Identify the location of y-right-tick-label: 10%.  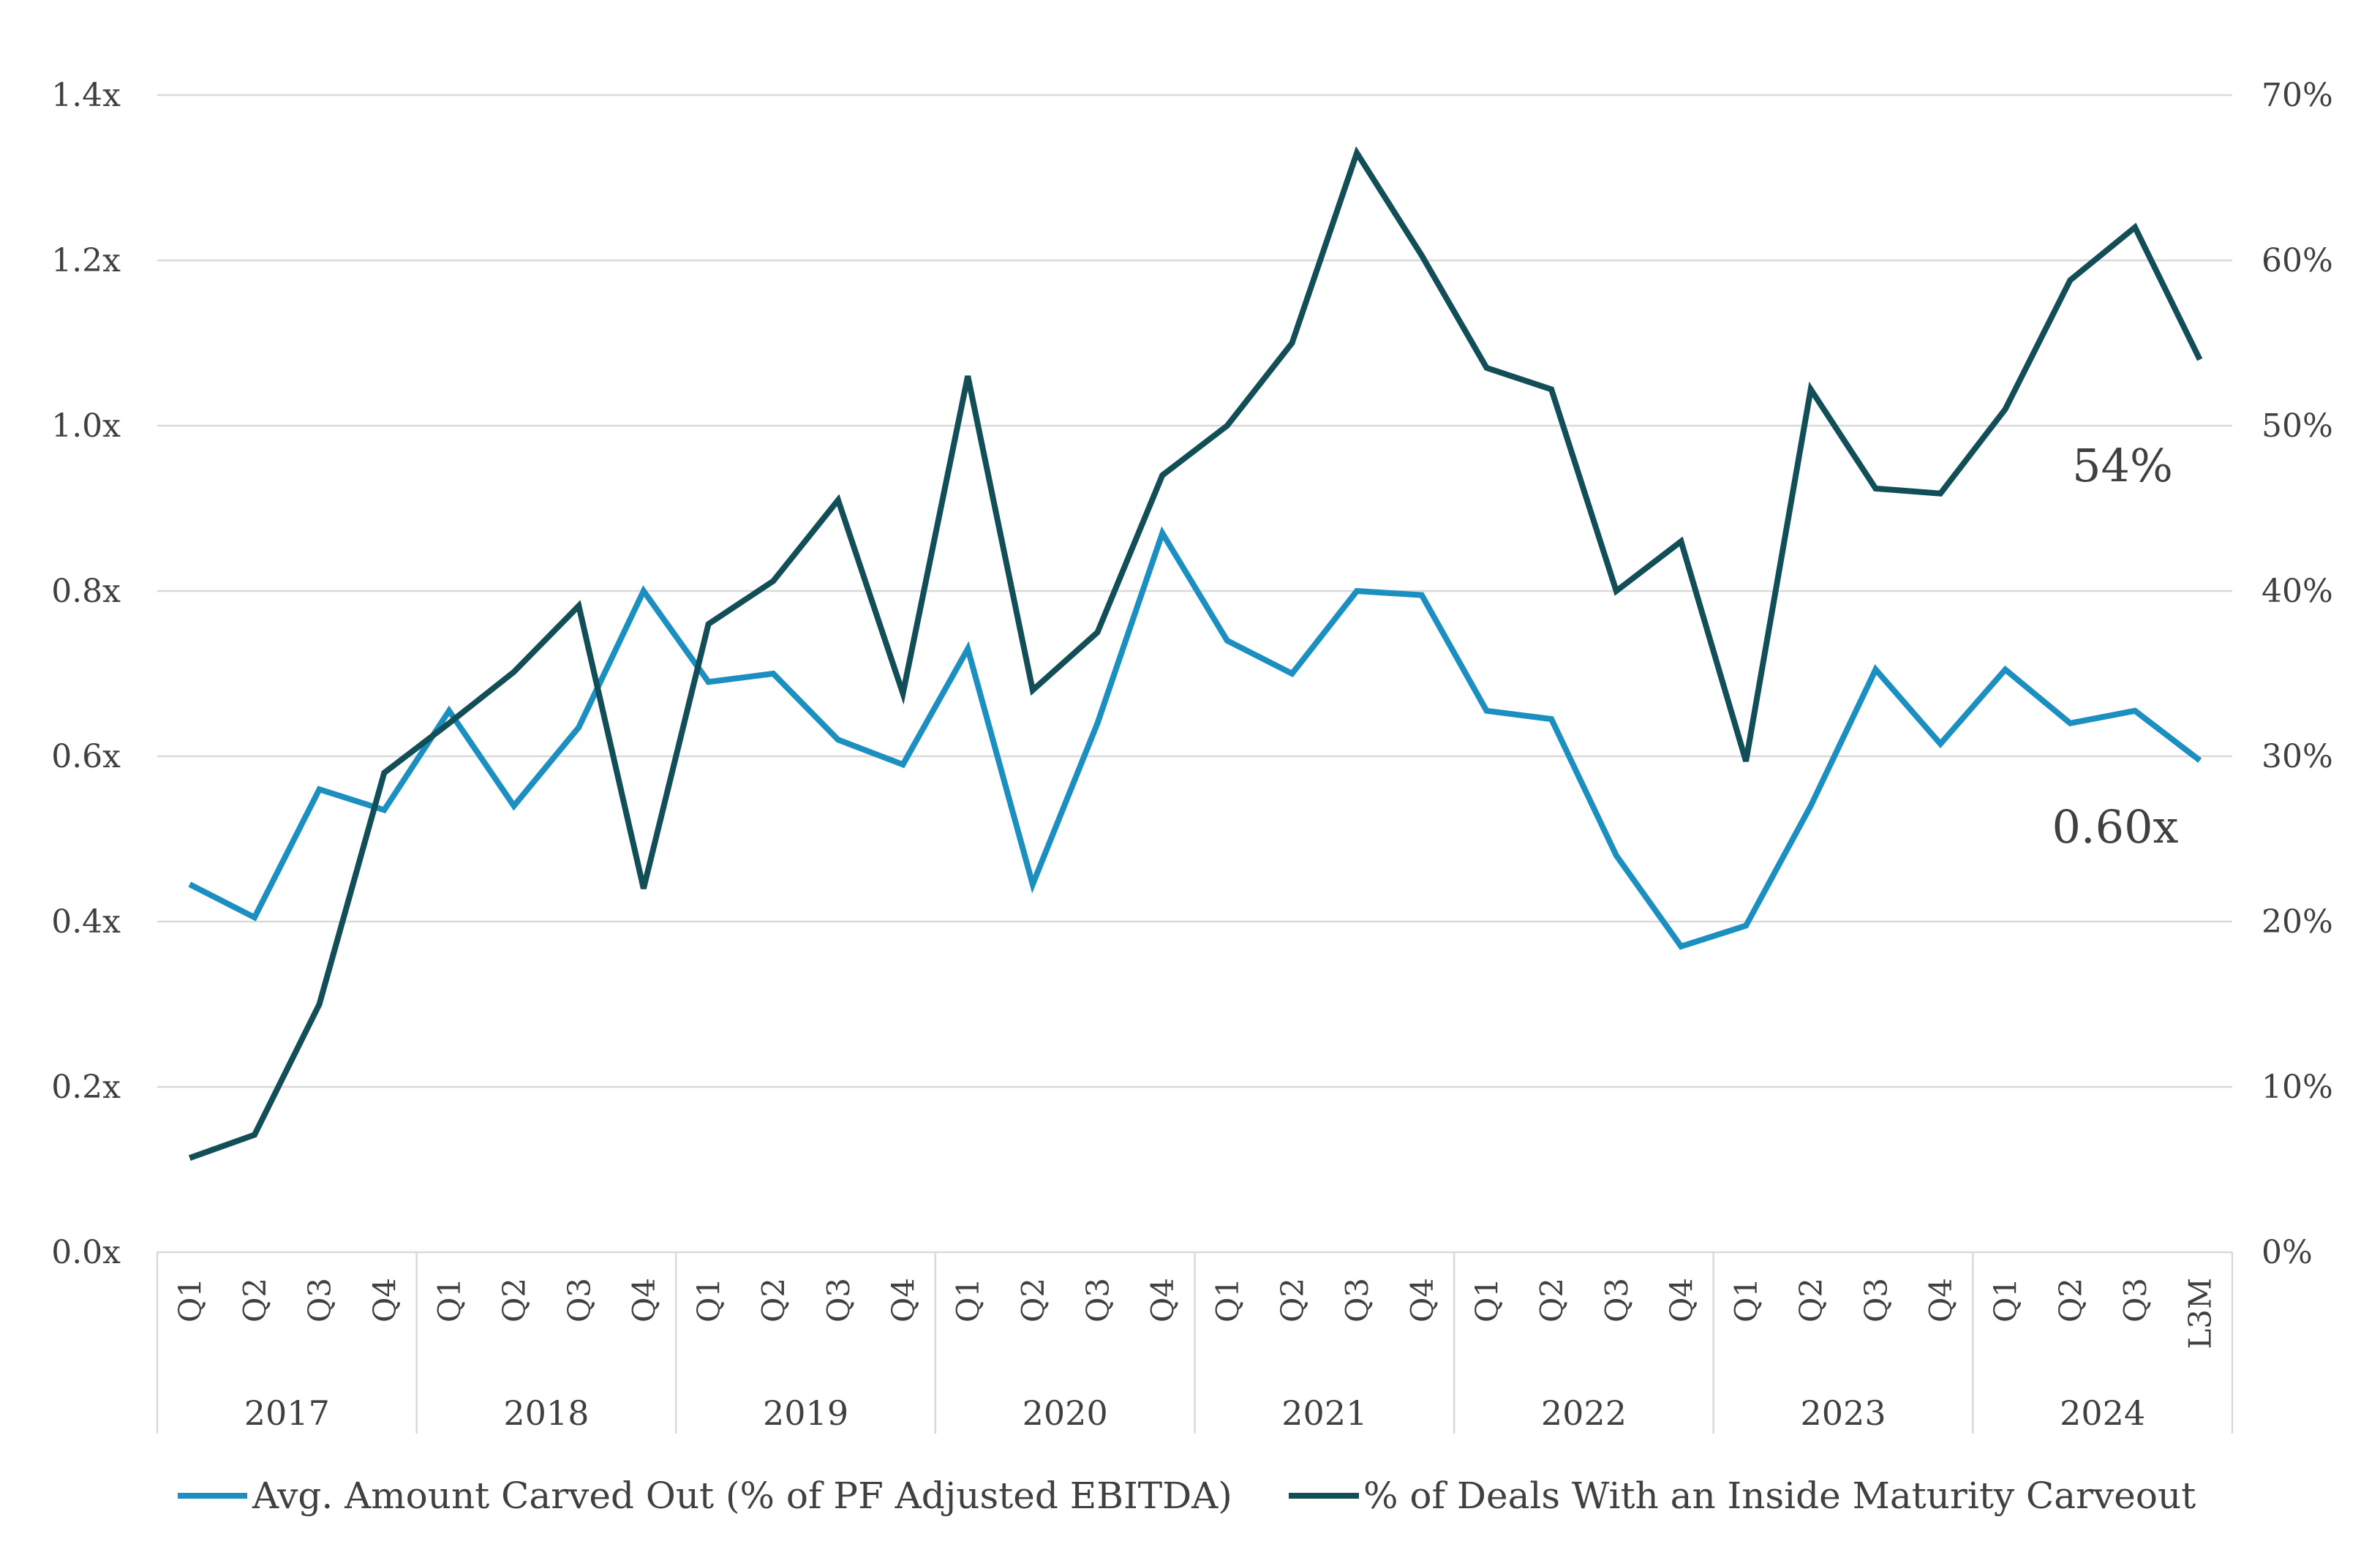
(2297, 1087).